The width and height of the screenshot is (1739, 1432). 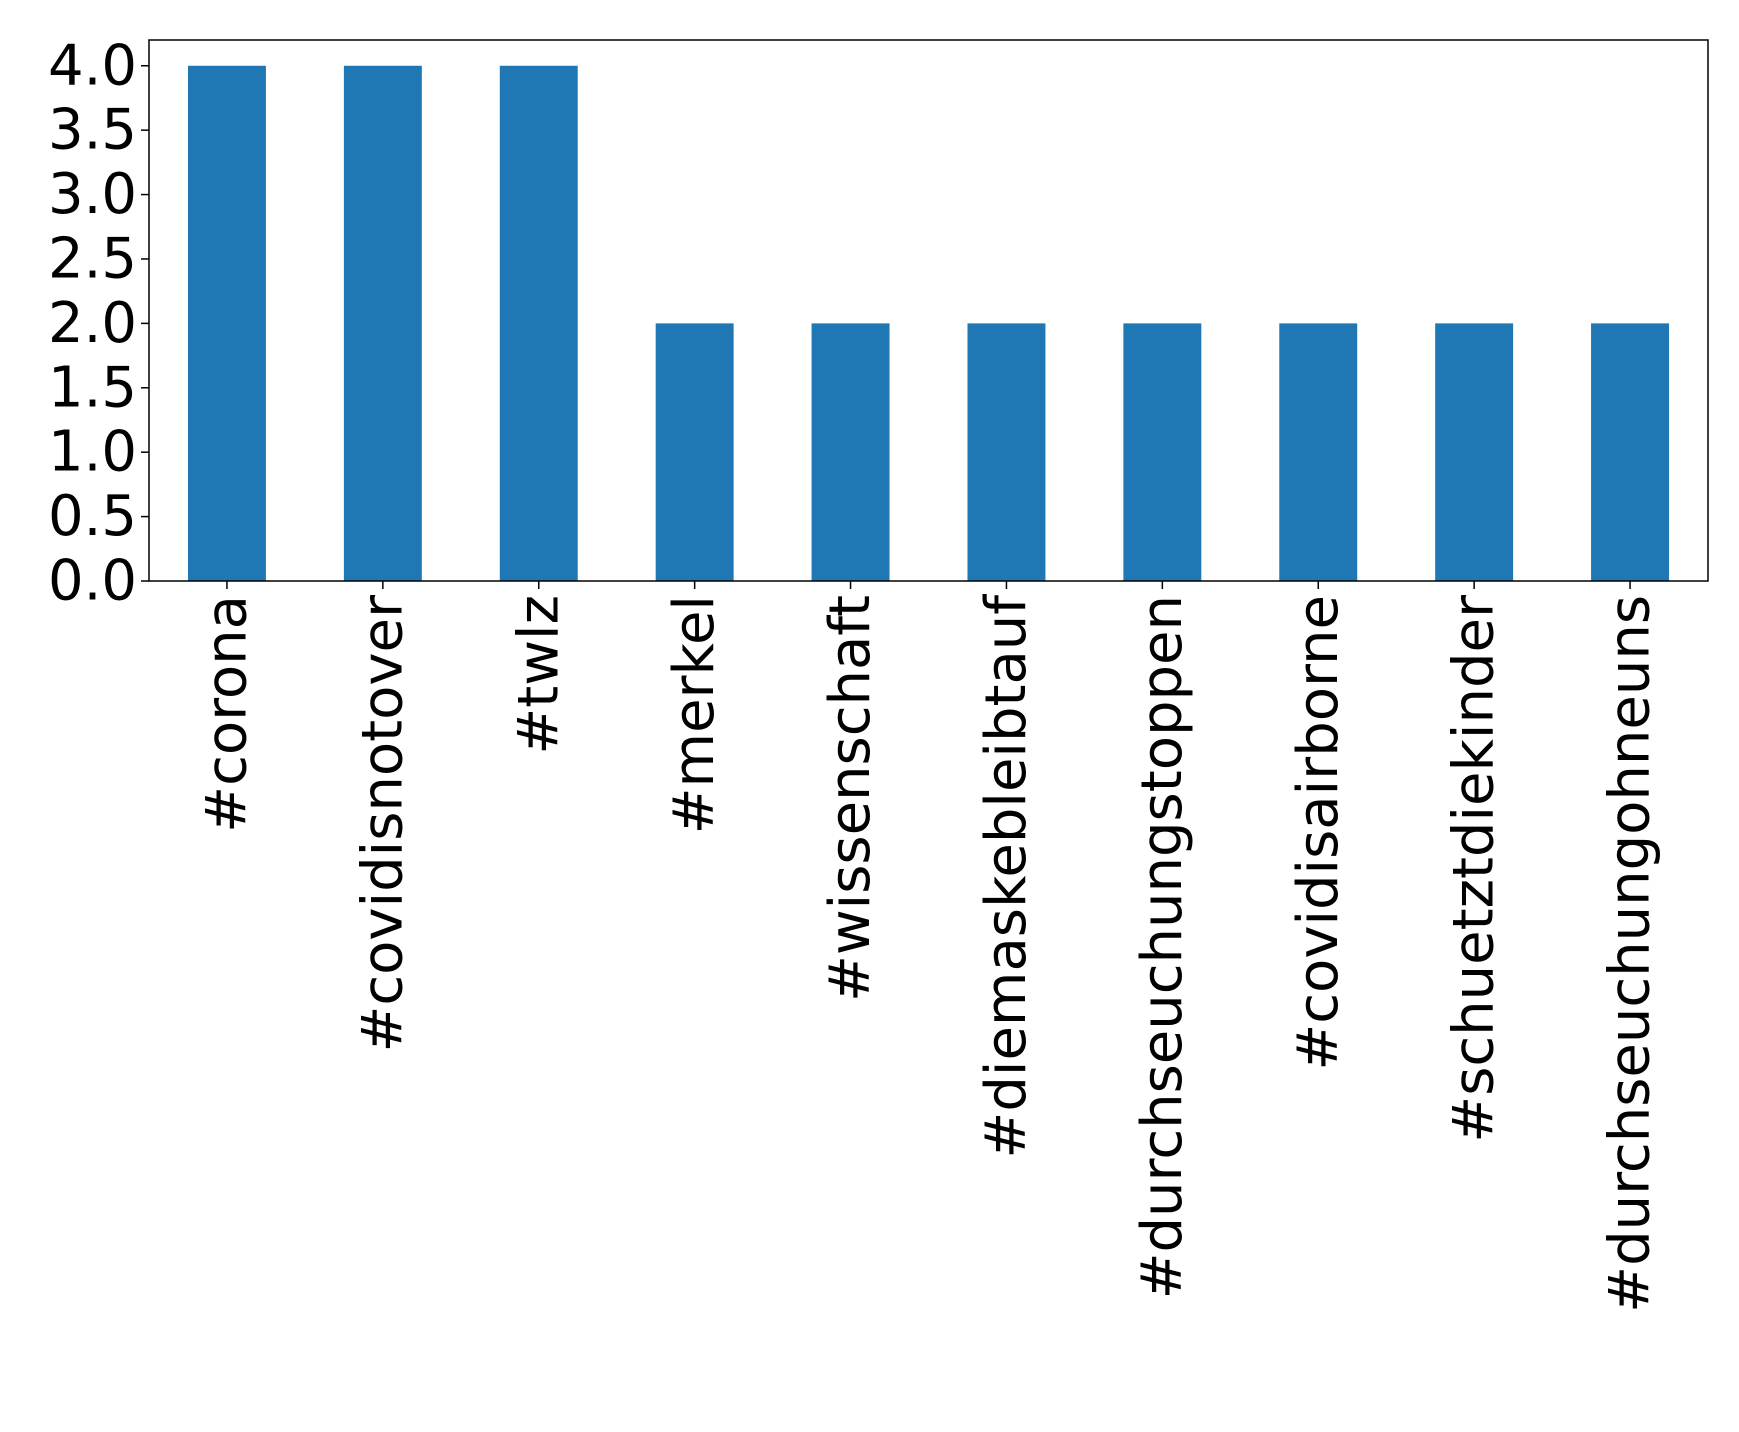 I want to click on x-tick-label: #twlz, so click(x=538, y=675).